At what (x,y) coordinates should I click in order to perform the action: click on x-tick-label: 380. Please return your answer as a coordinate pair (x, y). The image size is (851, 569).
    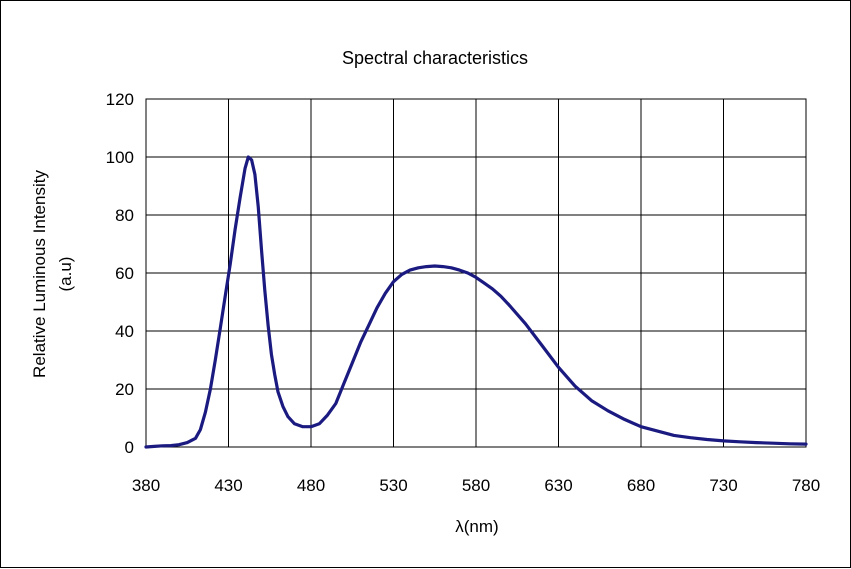
    Looking at the image, I should click on (146, 485).